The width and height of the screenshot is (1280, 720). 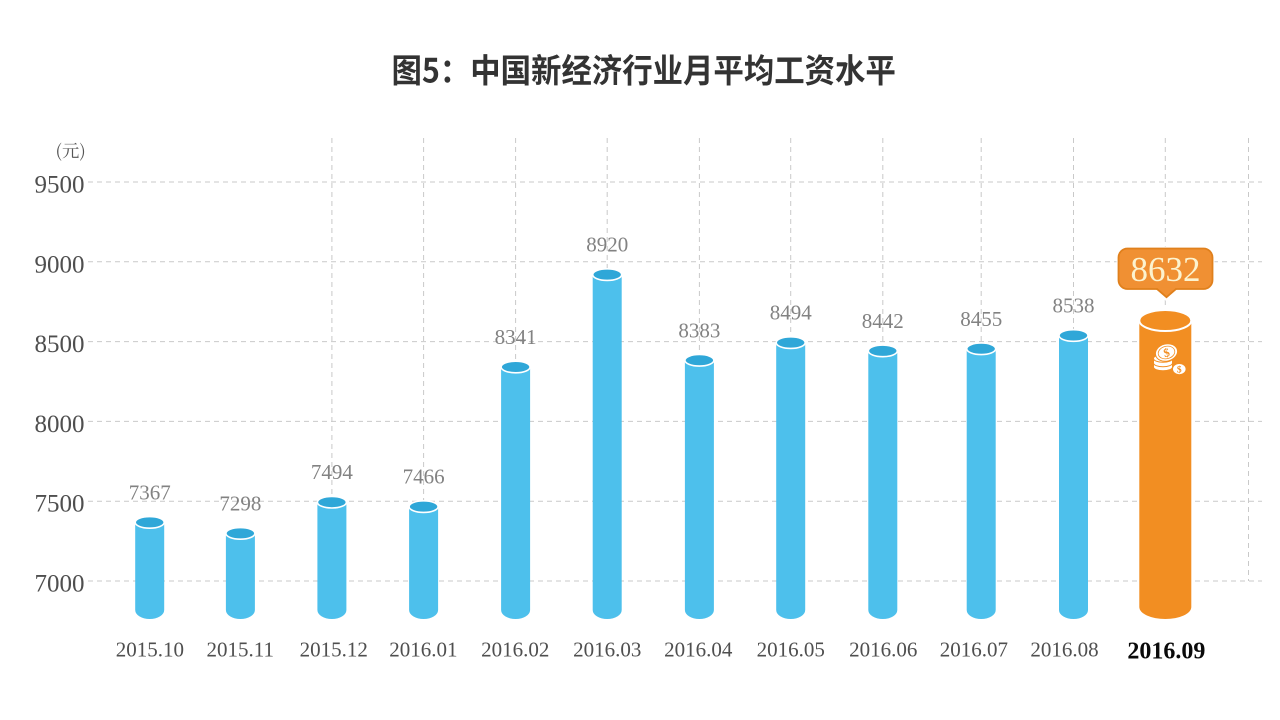 What do you see at coordinates (60, 185) in the screenshot?
I see `svg-text: 9500` at bounding box center [60, 185].